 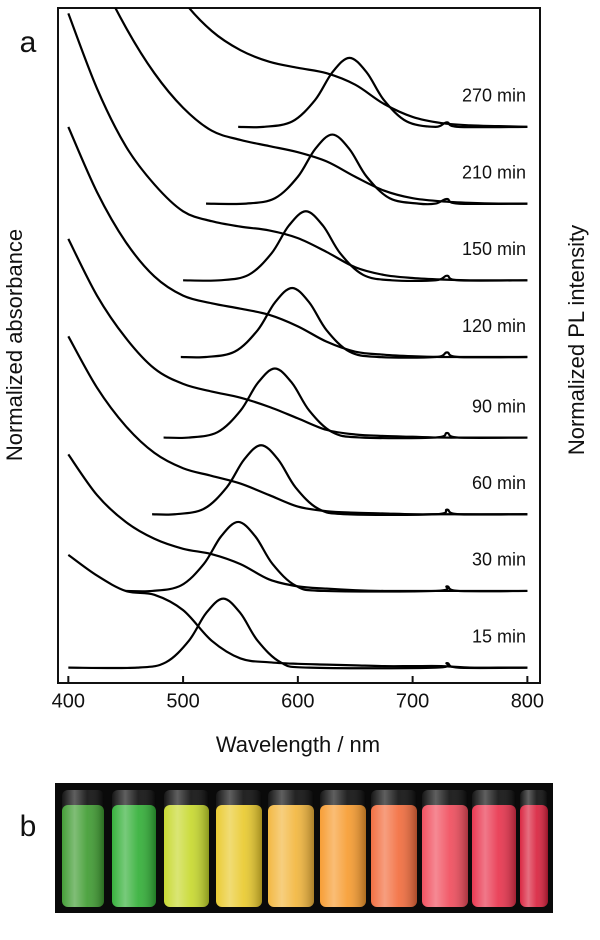 What do you see at coordinates (494, 326) in the screenshot?
I see `series-label: 120 min` at bounding box center [494, 326].